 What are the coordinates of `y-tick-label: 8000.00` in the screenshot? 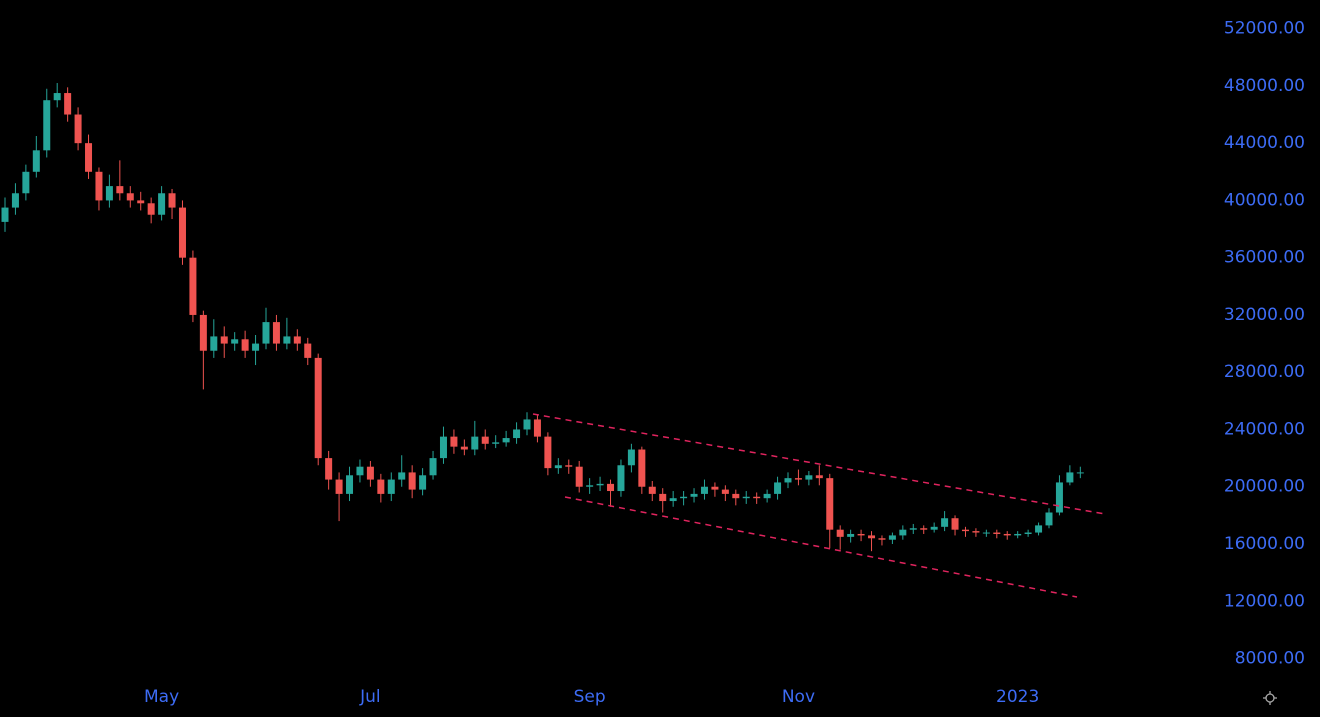 It's located at (1270, 659).